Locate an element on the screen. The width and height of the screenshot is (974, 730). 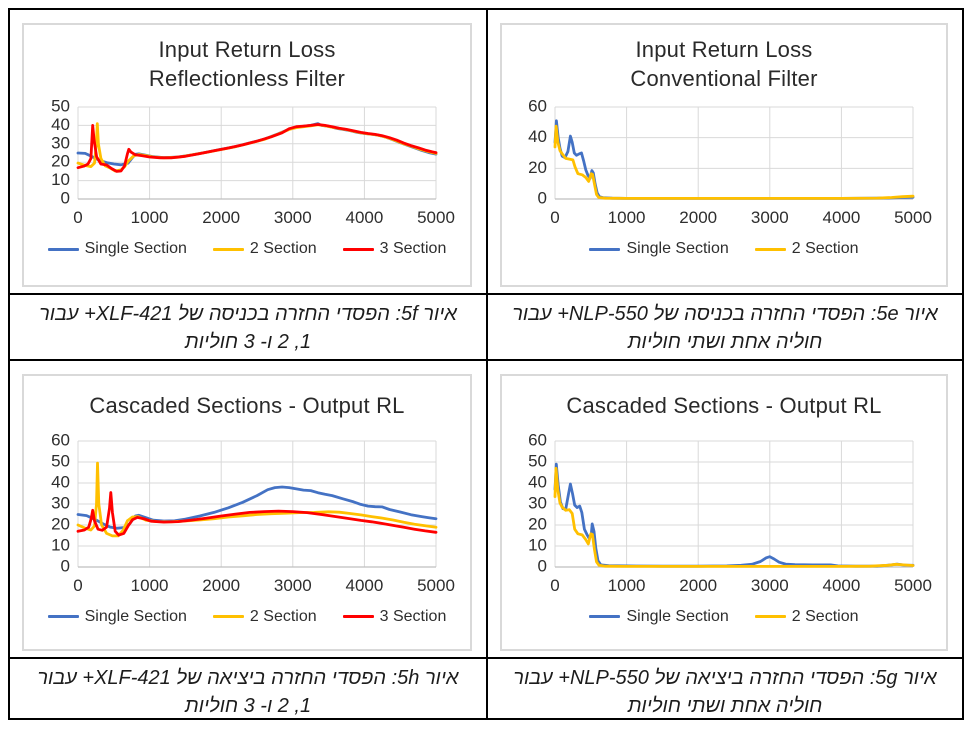
plot-svg: 0 20 40 60 0 1000 2000 3000 4000 5000 is located at coordinates (730, 162).